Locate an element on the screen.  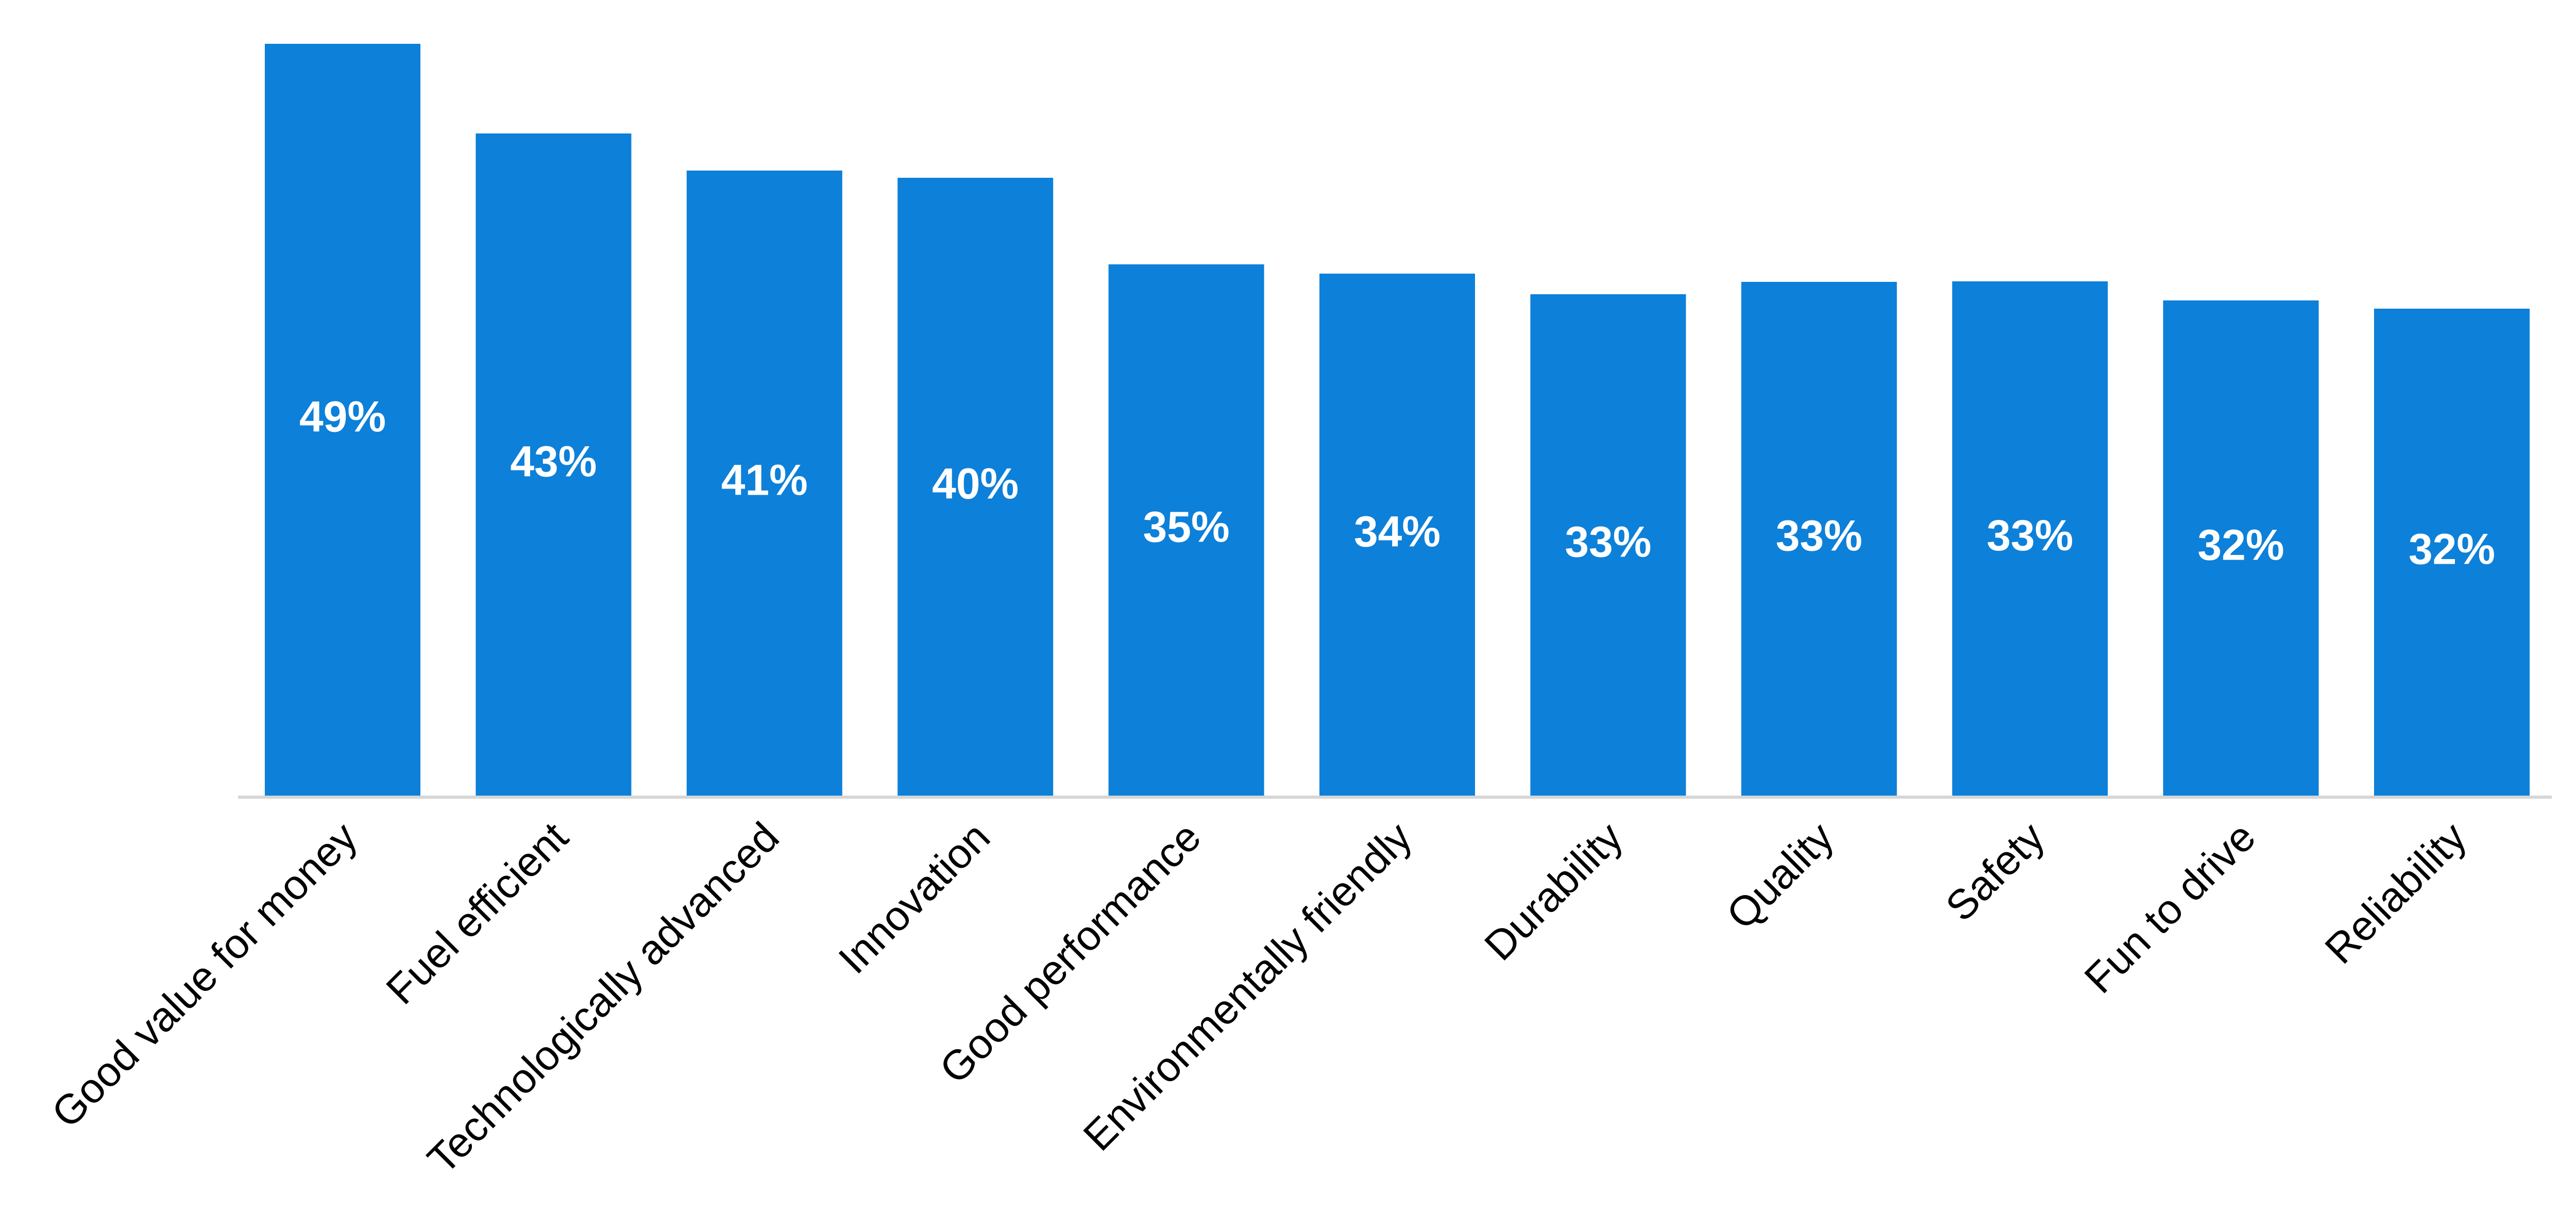
svg-text: 35% is located at coordinates (1186, 527).